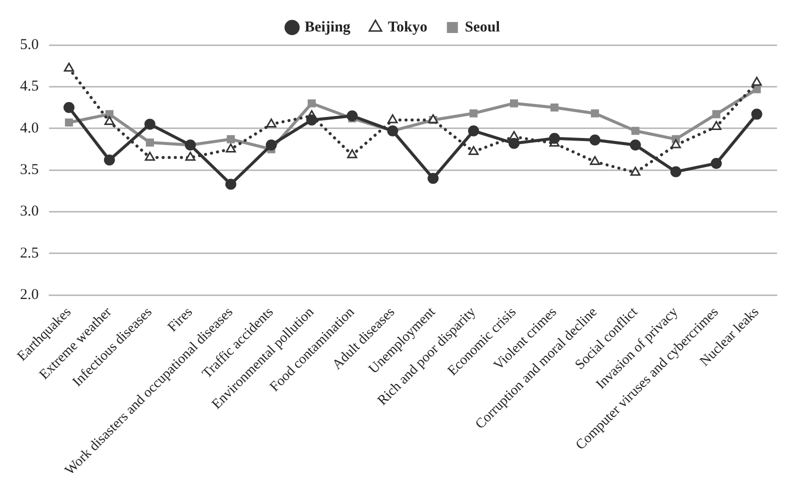 This screenshot has width=797, height=487. I want to click on y-tick-label: 3.5, so click(29, 170).